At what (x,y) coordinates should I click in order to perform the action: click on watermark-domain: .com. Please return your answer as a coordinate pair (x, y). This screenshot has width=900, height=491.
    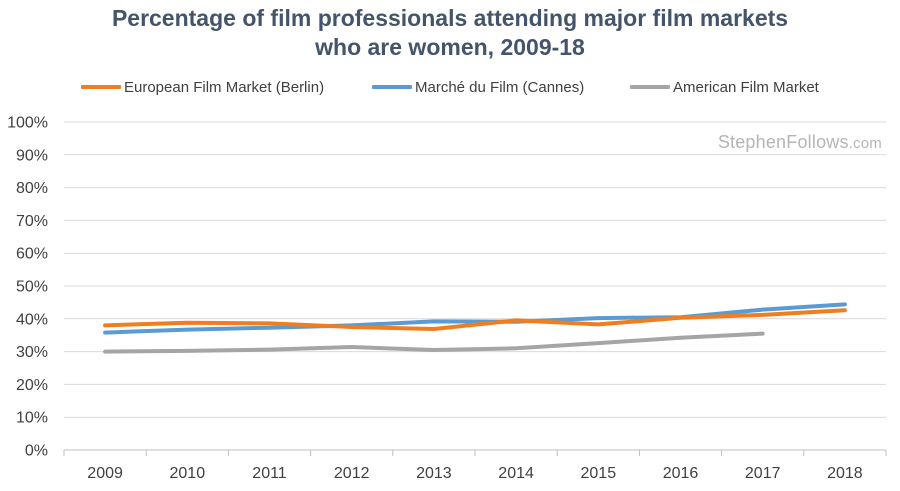
    Looking at the image, I should click on (865, 143).